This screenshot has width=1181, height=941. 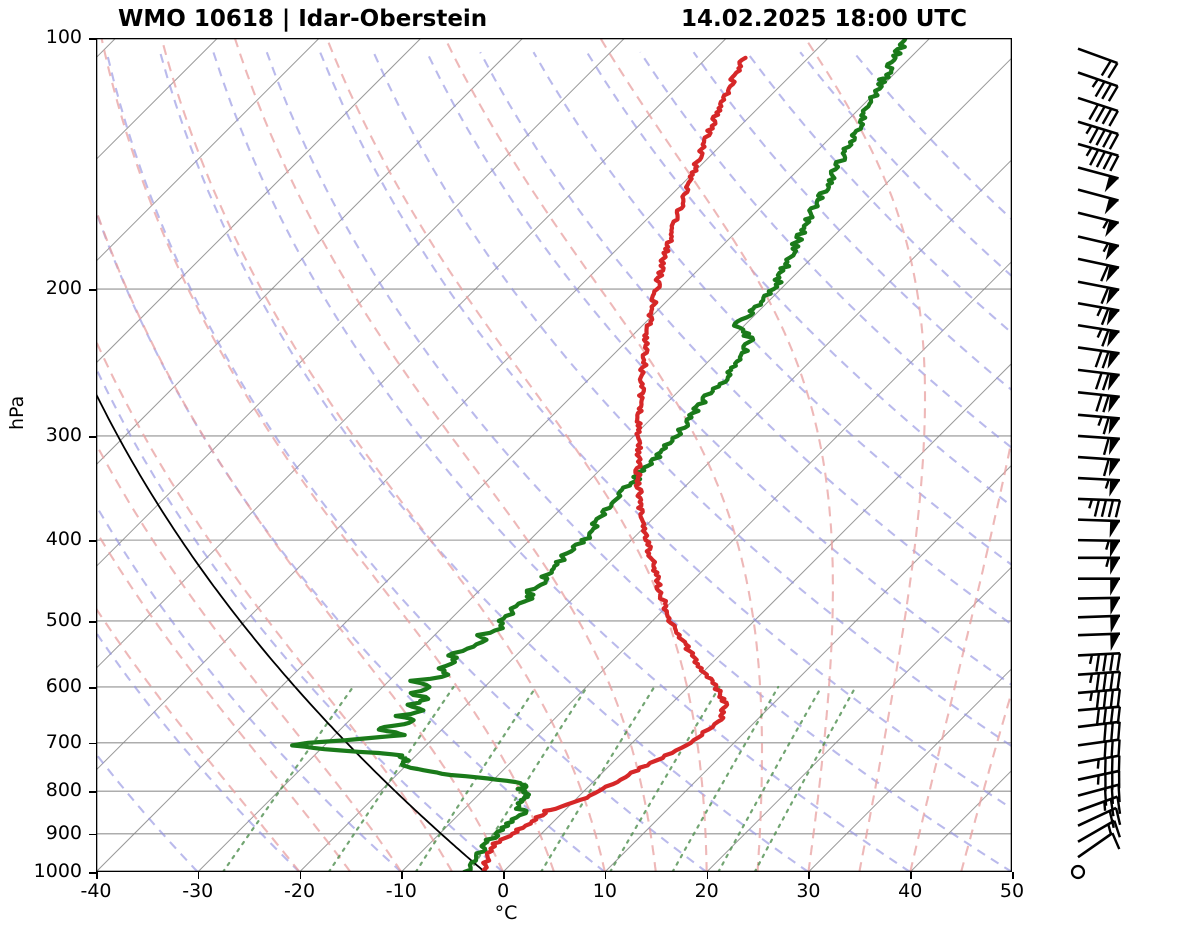 I want to click on x-tick-label: -20, so click(x=300, y=891).